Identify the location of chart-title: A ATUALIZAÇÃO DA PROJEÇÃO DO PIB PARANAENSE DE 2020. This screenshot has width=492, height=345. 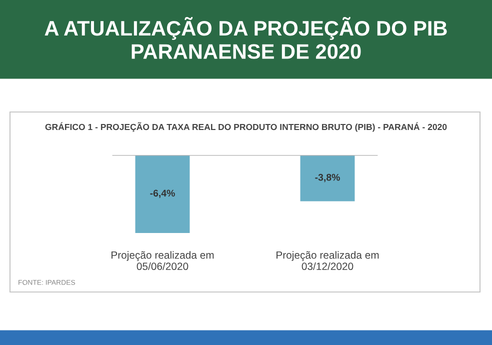
(245, 37).